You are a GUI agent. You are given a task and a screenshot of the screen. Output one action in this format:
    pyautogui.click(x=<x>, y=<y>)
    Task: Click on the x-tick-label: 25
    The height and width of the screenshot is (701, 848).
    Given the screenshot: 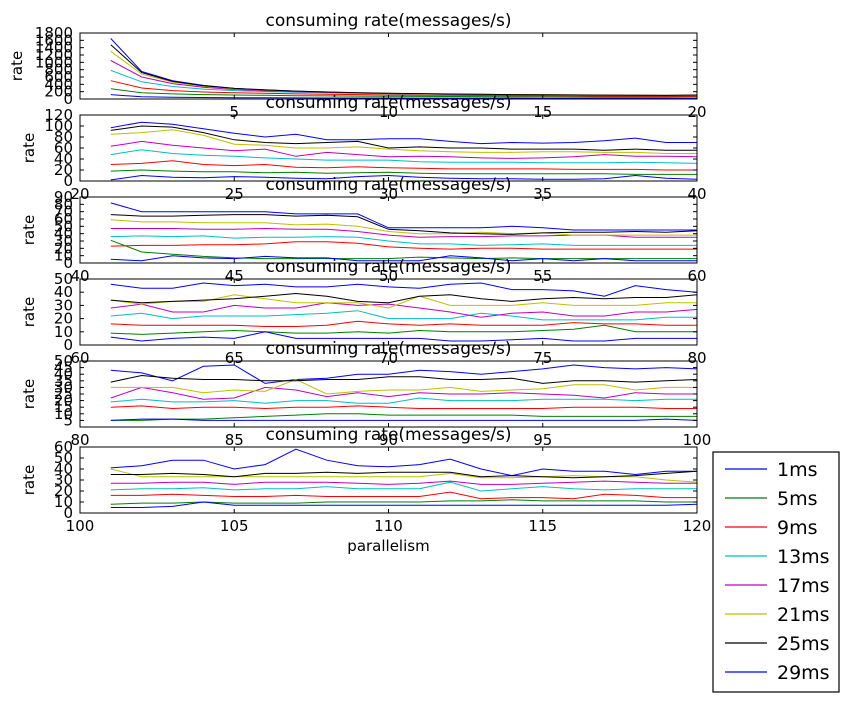 What is the action you would take?
    pyautogui.click(x=234, y=194)
    